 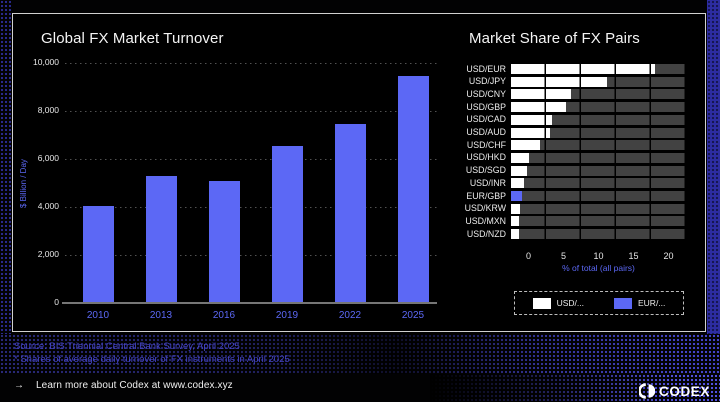 What do you see at coordinates (563, 256) in the screenshot?
I see `x-axis-tick-label: 5` at bounding box center [563, 256].